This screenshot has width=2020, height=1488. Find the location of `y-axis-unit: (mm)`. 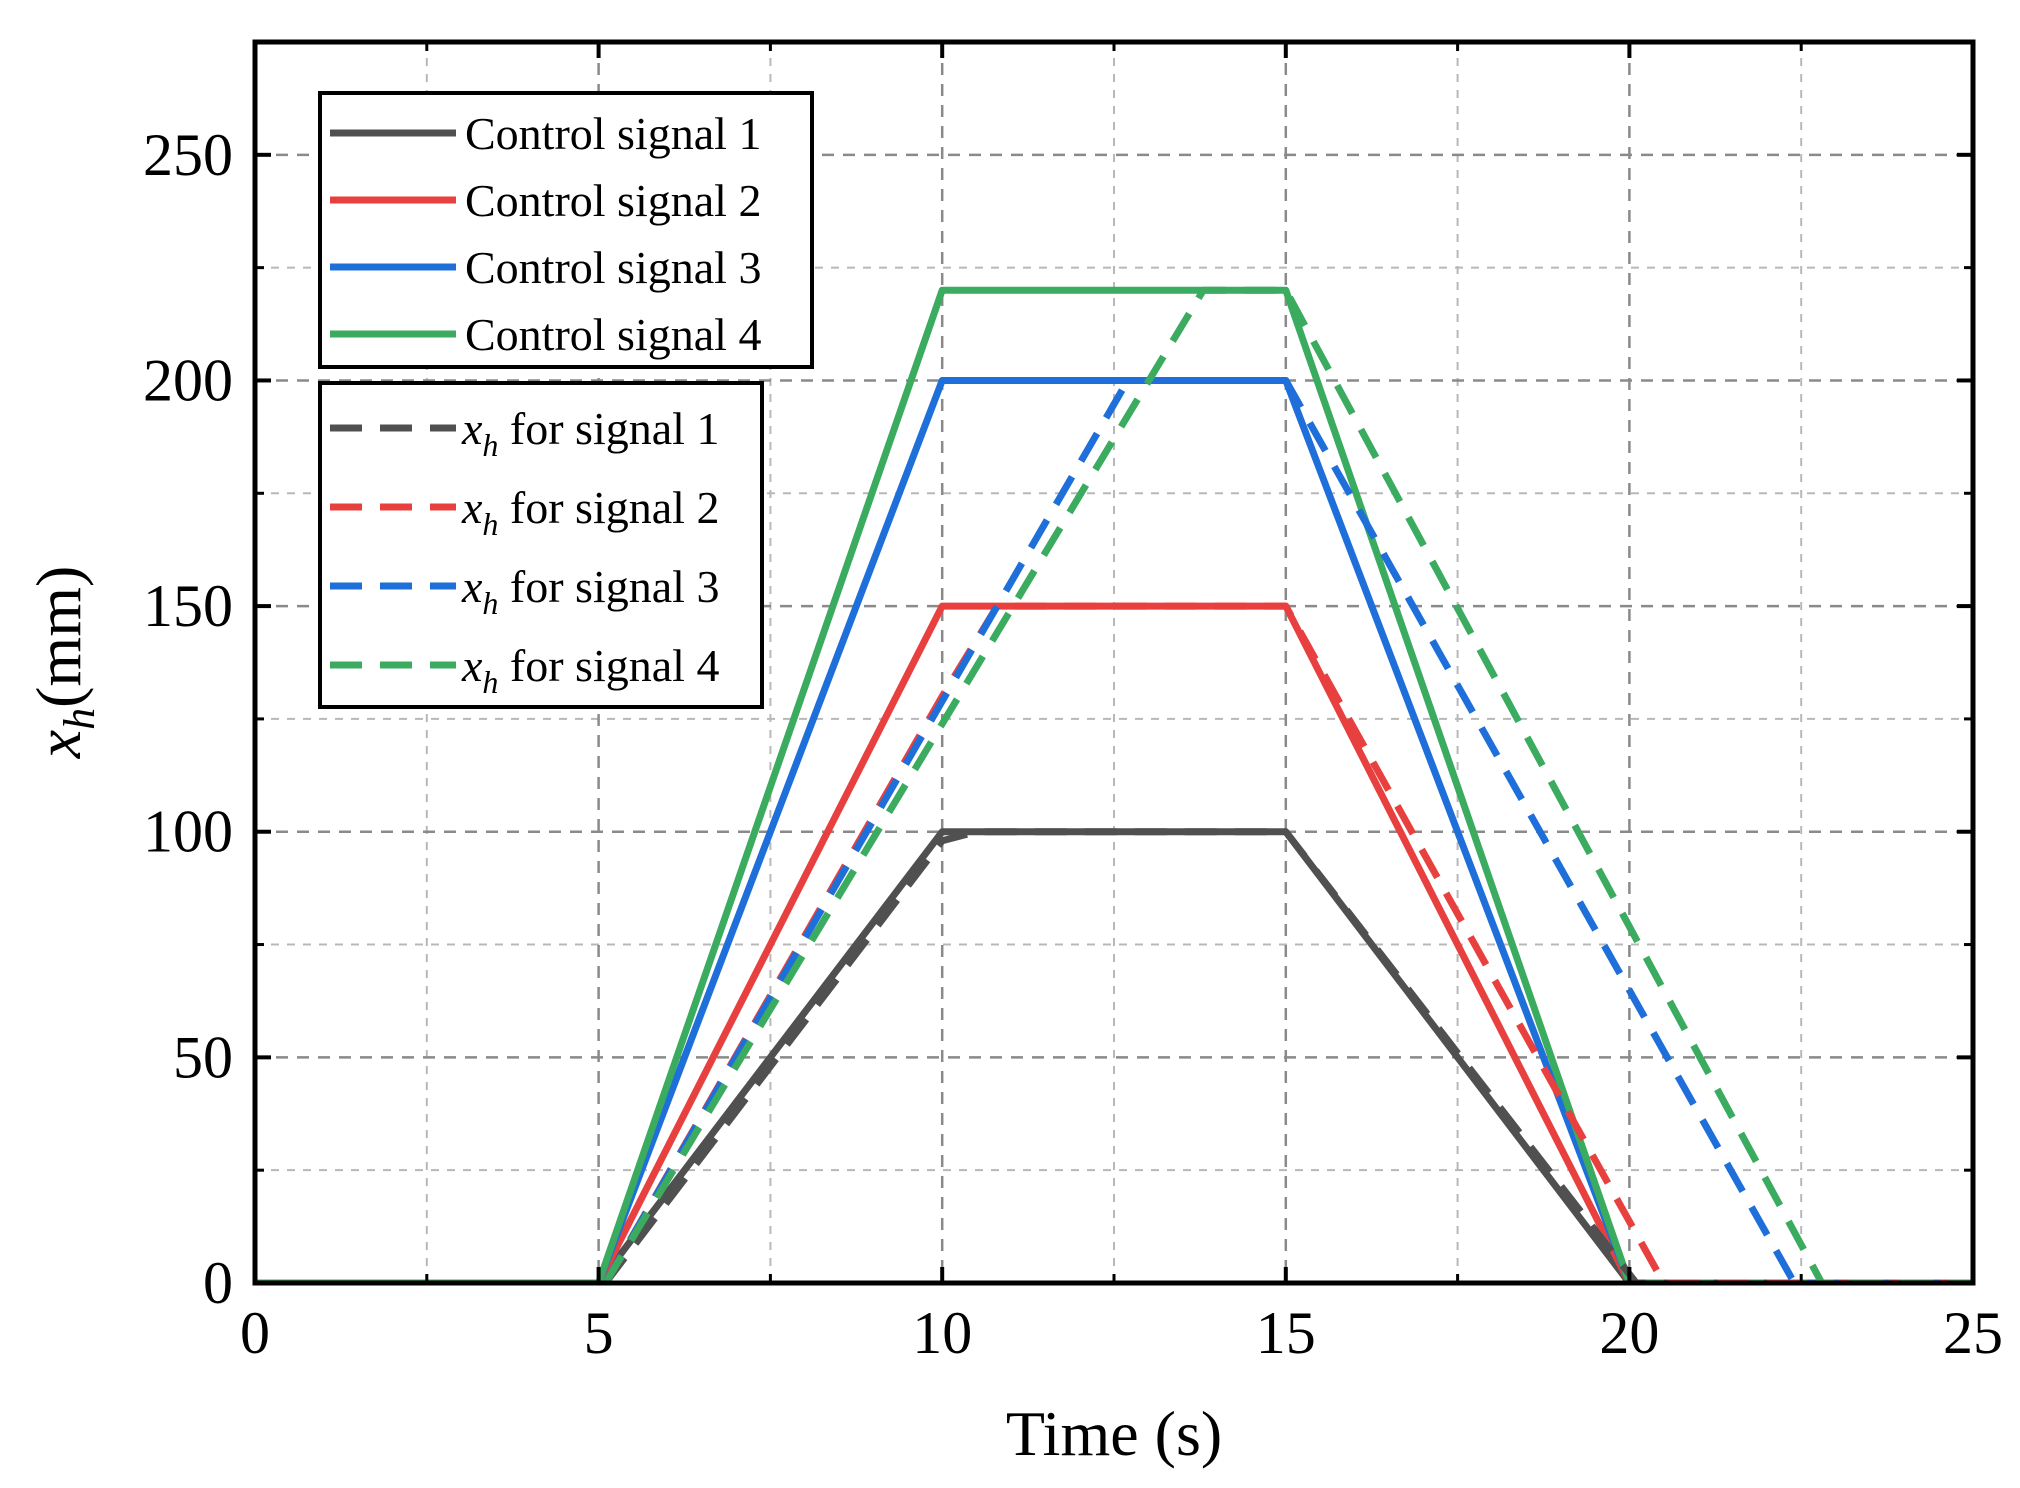

y-axis-unit: (mm) is located at coordinates (58, 637).